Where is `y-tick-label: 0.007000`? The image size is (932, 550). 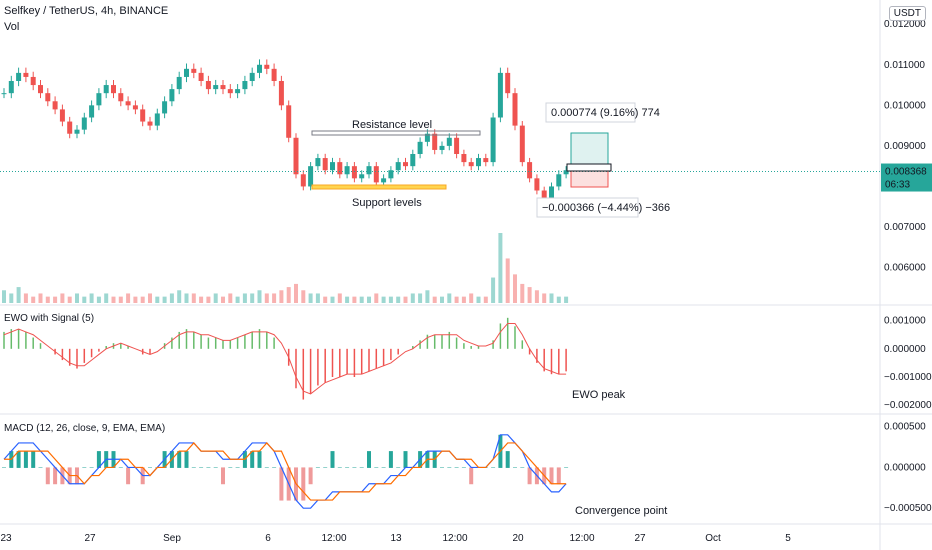 y-tick-label: 0.007000 is located at coordinates (905, 227).